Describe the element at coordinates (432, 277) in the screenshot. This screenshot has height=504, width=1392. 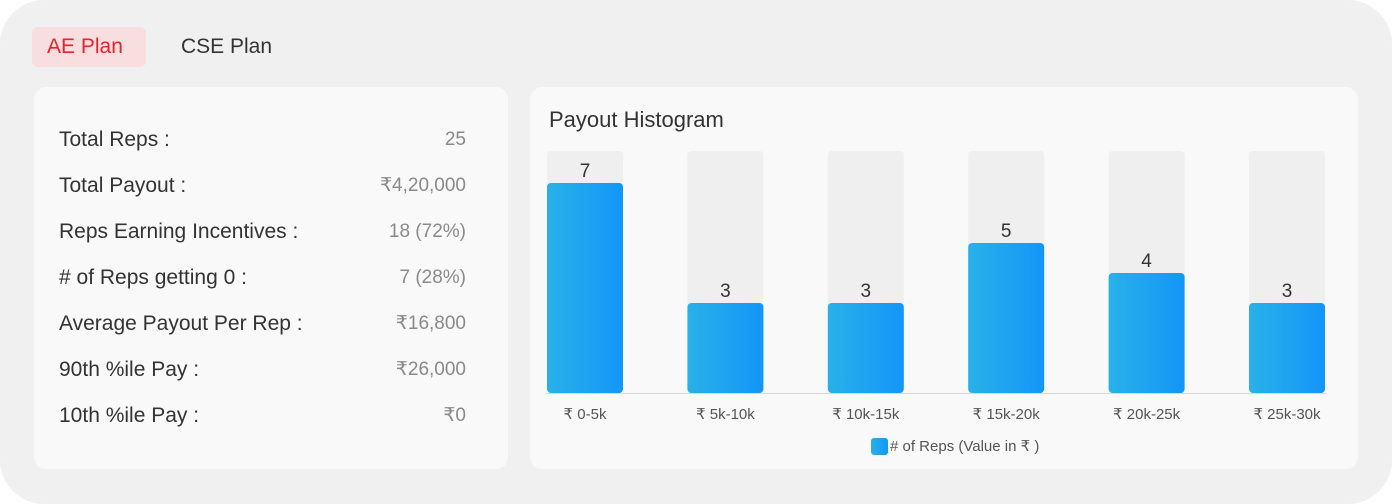
I see `stat-value: 7 (28%)` at that location.